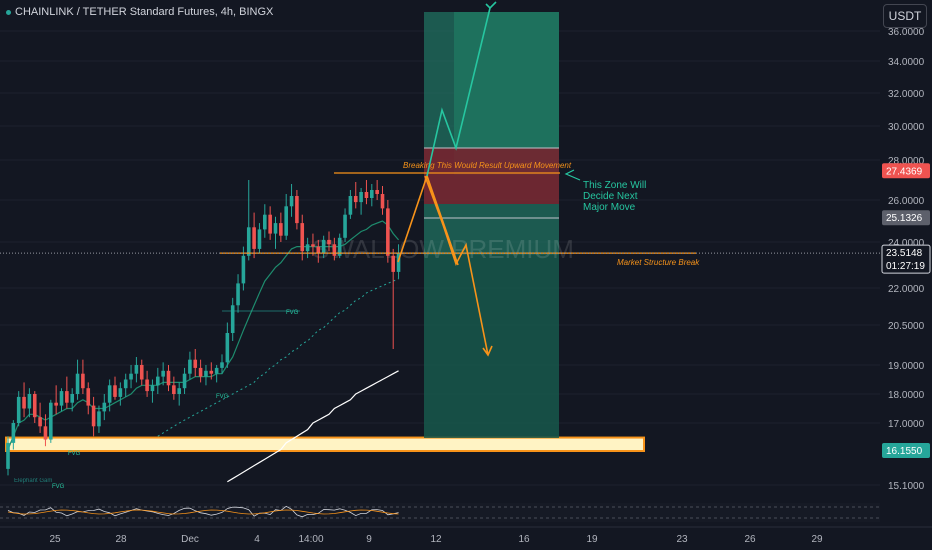 Image resolution: width=932 pixels, height=550 pixels. What do you see at coordinates (278, 357) in the screenshot?
I see `ma-slow-line` at bounding box center [278, 357].